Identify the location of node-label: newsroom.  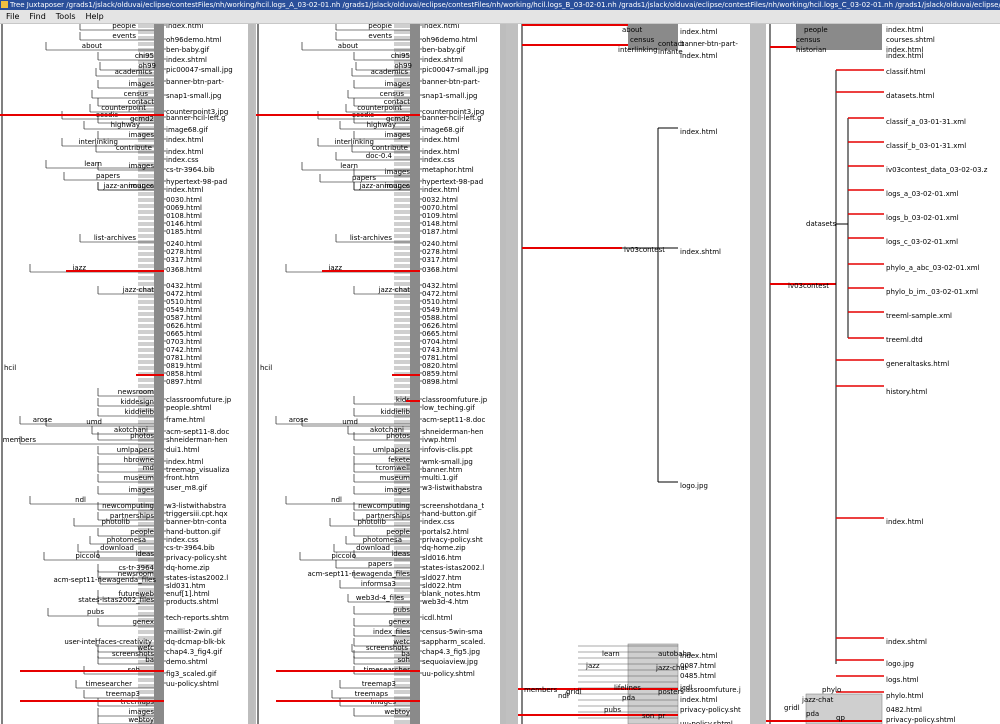
(136, 574).